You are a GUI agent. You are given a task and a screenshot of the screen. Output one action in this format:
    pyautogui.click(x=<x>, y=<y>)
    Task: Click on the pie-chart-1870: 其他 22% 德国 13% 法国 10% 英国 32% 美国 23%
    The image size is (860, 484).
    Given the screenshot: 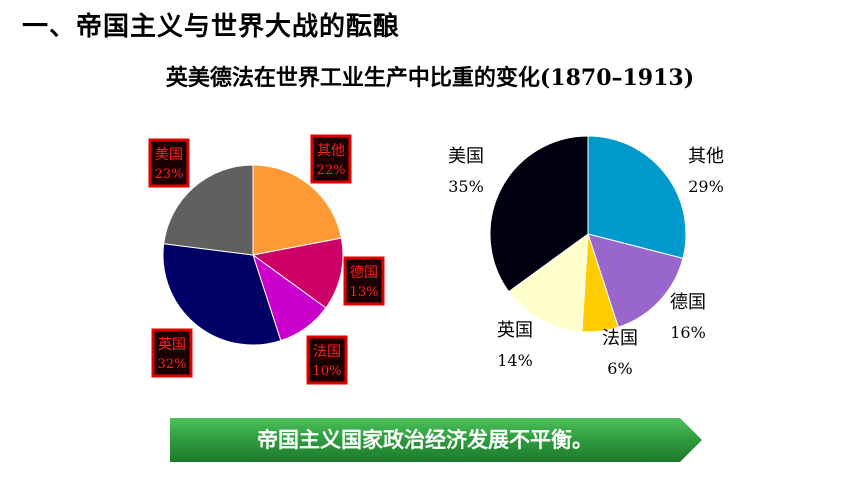 What is the action you would take?
    pyautogui.click(x=266, y=259)
    